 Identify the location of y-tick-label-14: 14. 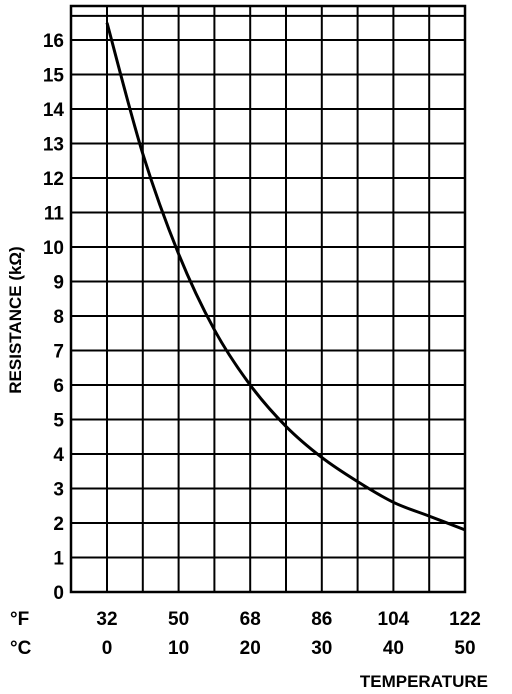
(54, 110).